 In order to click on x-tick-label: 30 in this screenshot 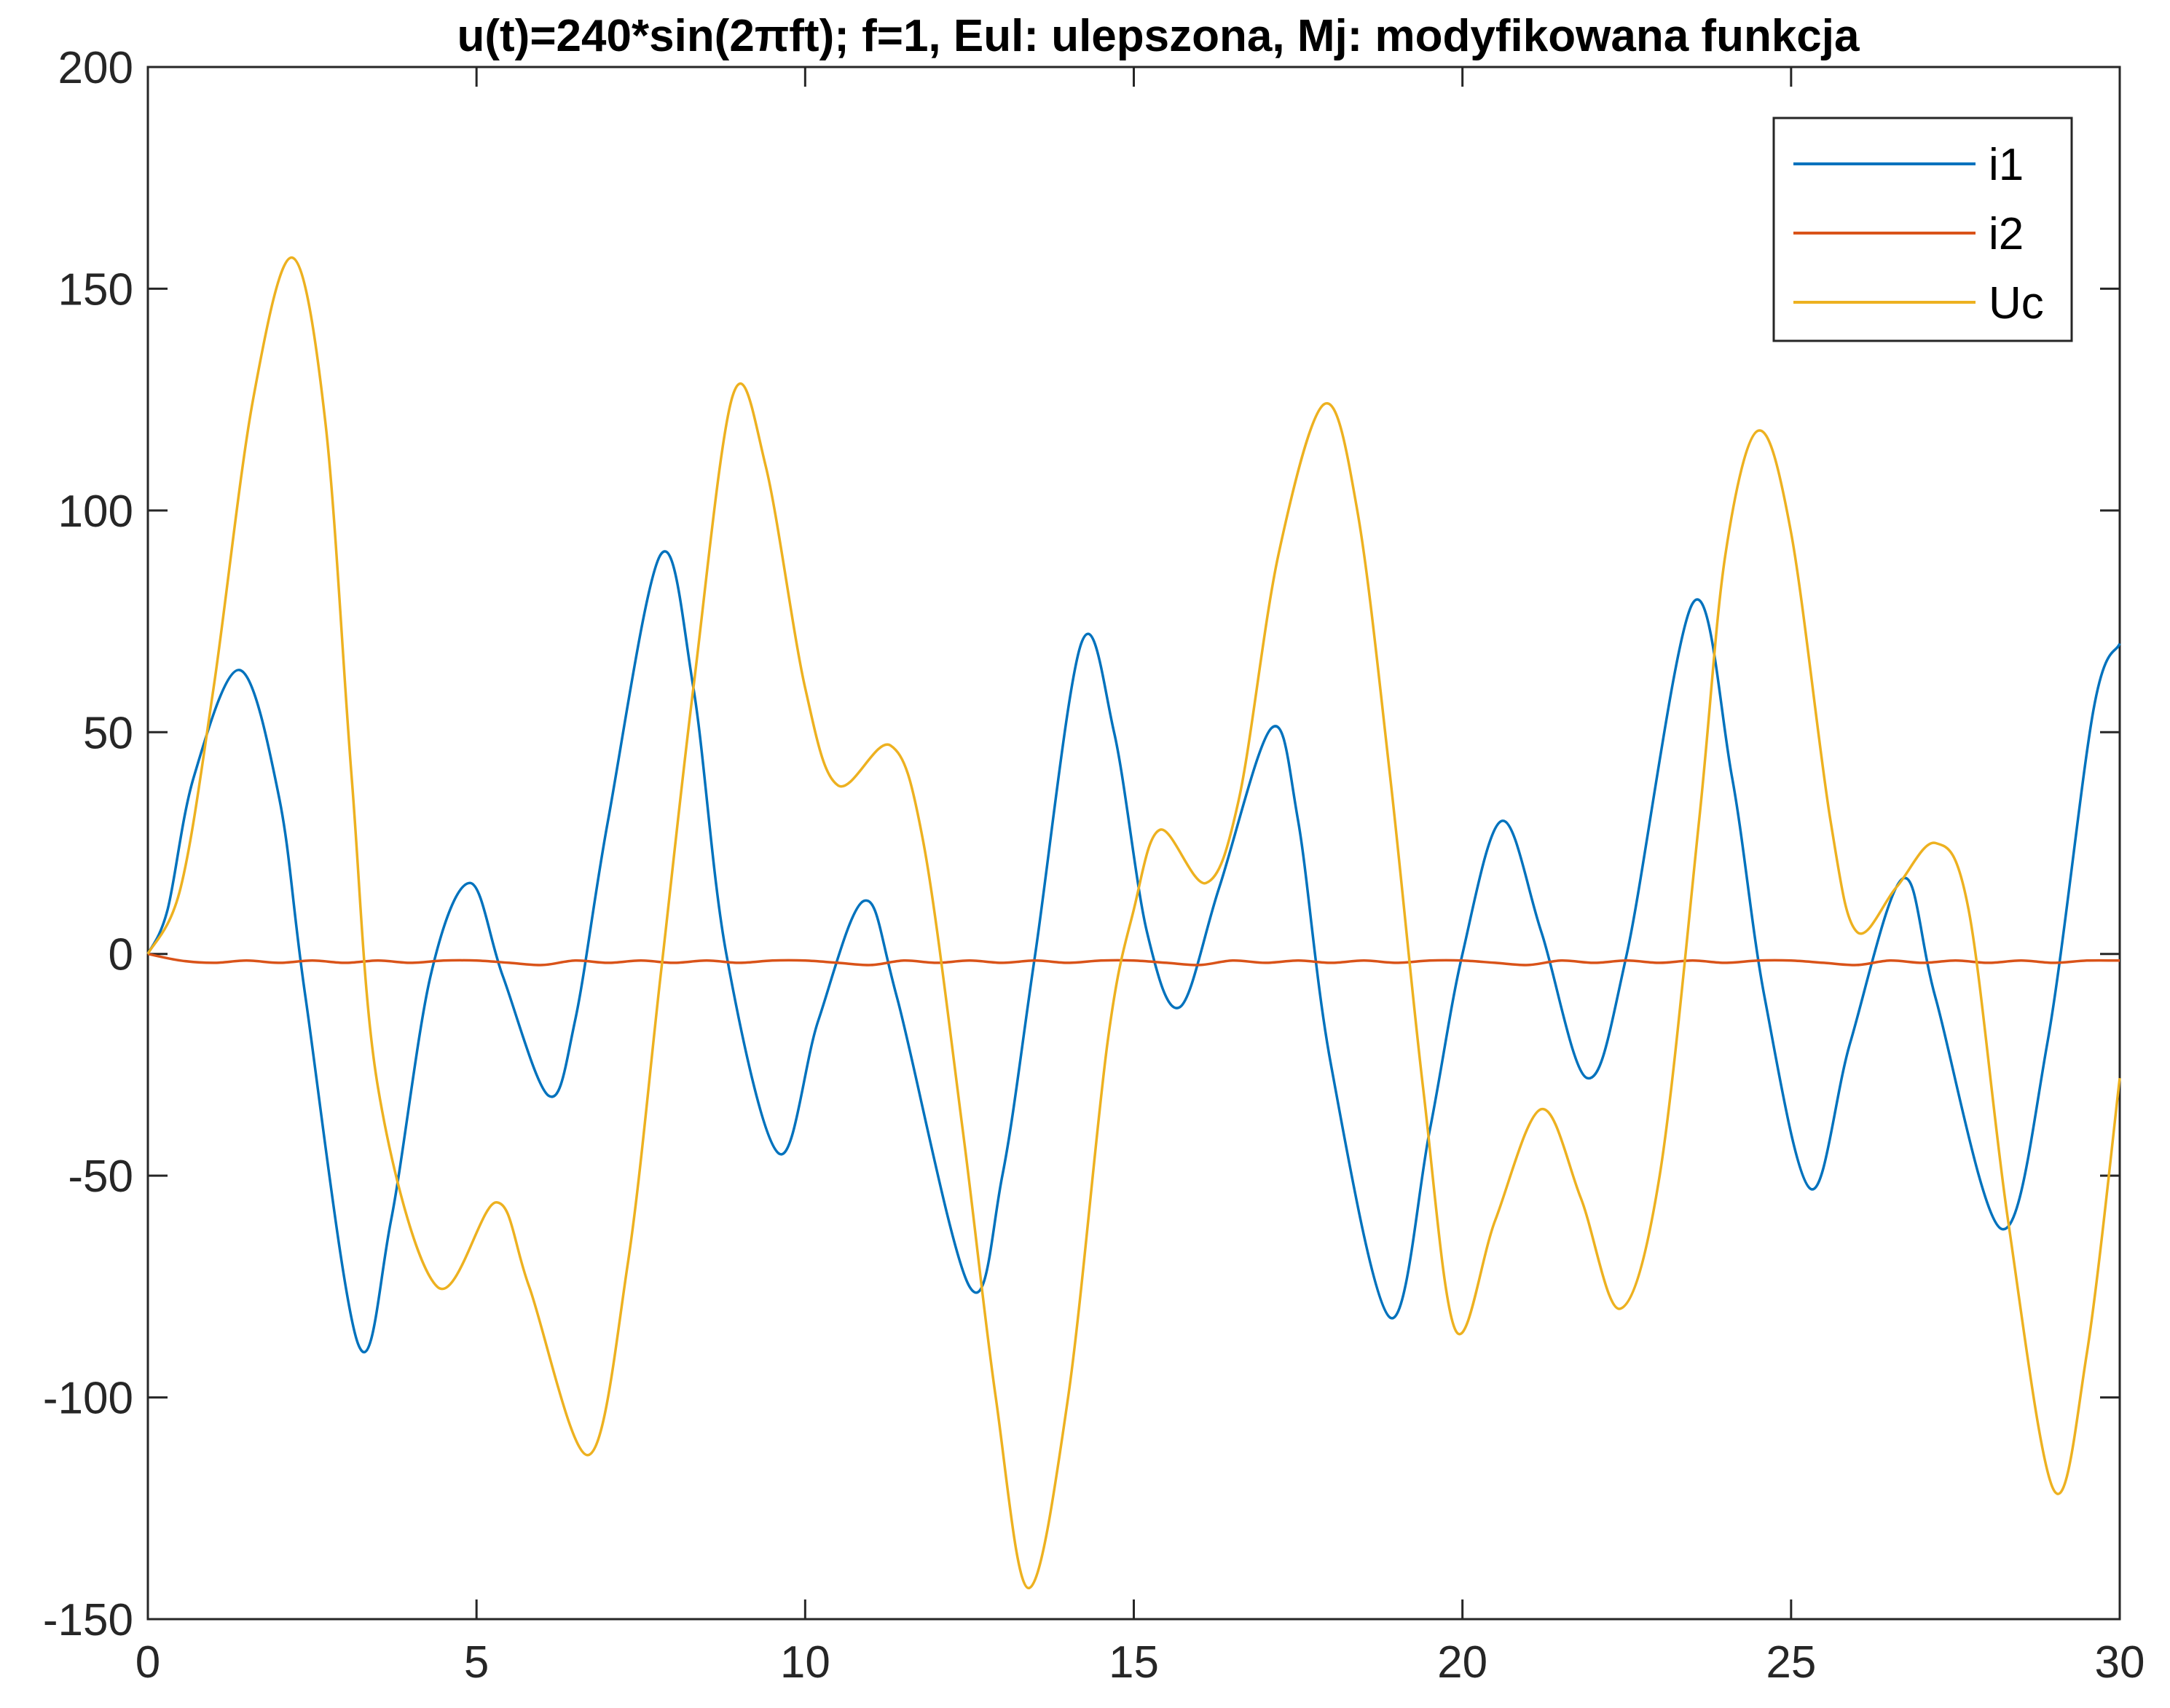, I will do `click(2120, 1662)`.